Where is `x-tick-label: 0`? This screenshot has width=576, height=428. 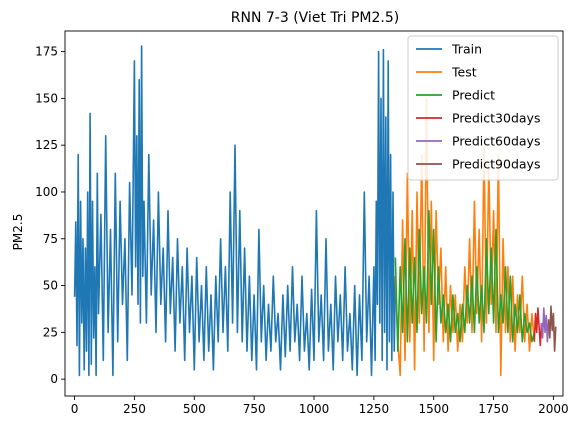
x-tick-label: 0 is located at coordinates (75, 409).